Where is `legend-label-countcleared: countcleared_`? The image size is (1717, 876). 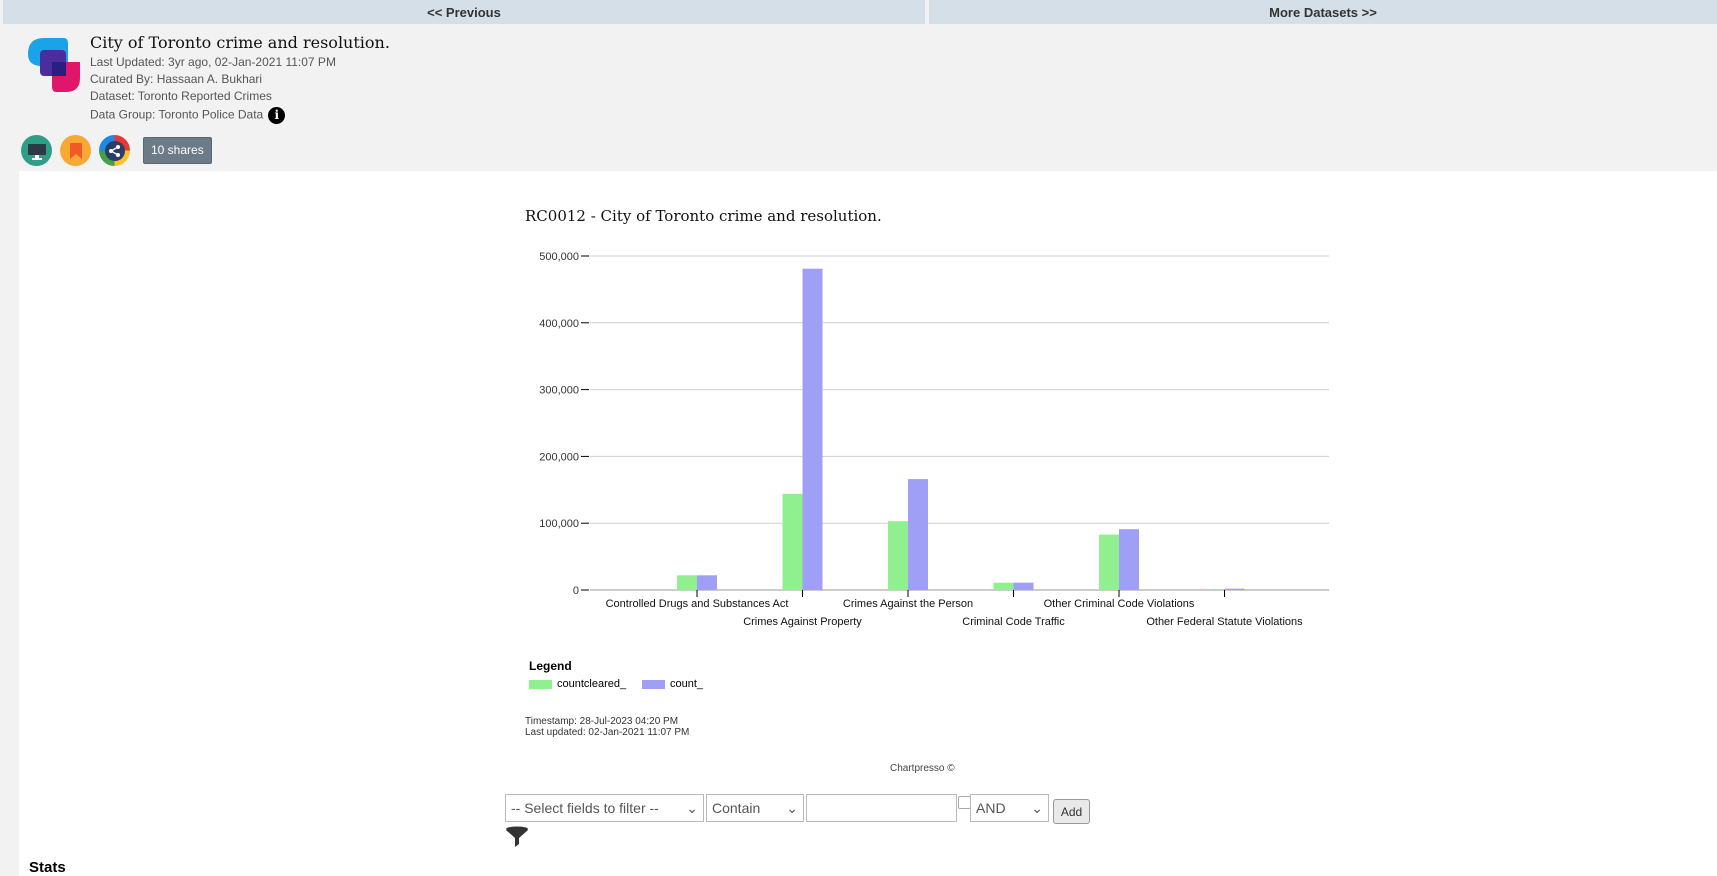
legend-label-countcleared: countcleared_ is located at coordinates (592, 684).